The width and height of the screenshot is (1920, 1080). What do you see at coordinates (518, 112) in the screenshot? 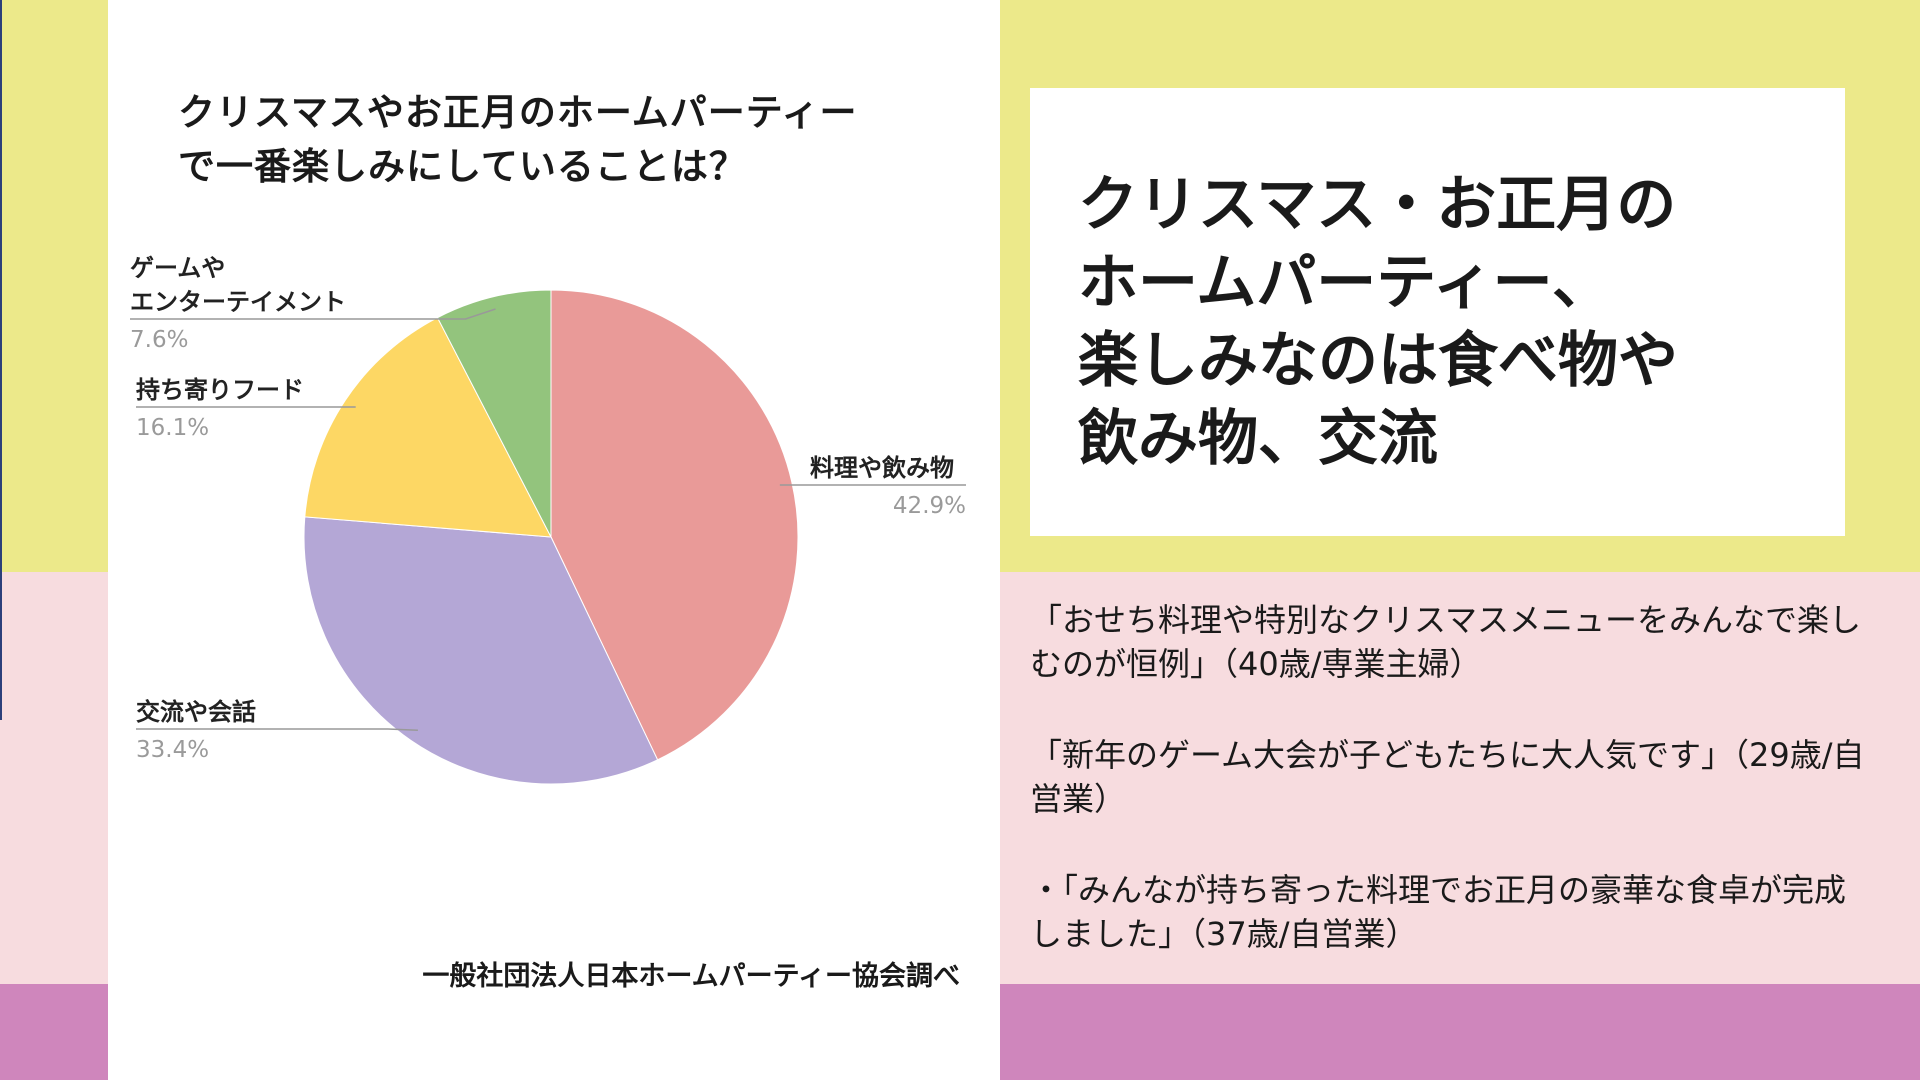
I see `chart-title-line: クリスマスやお正月のホームパーティー` at bounding box center [518, 112].